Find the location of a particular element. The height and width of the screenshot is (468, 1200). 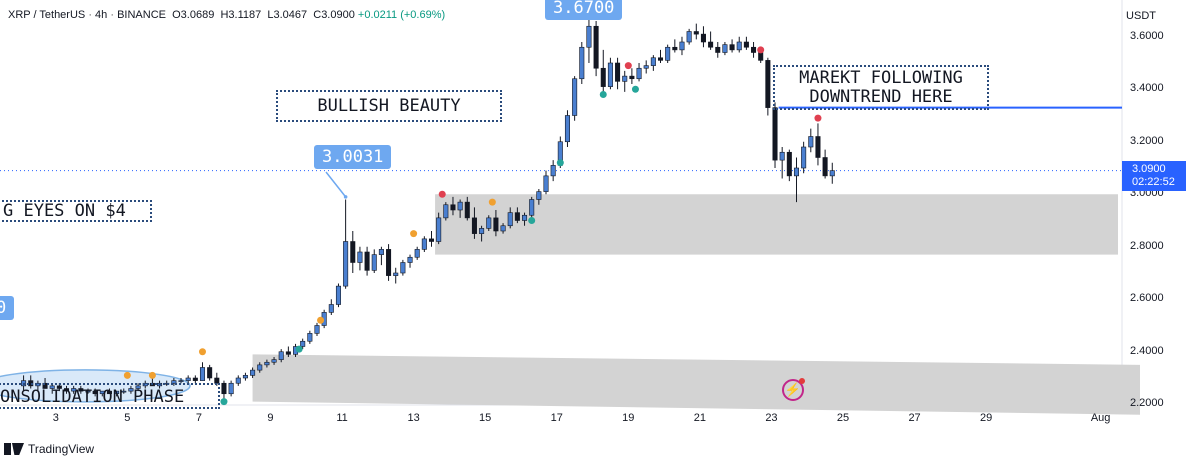

price-change: +0.0211 (+0.69%) is located at coordinates (401, 15).